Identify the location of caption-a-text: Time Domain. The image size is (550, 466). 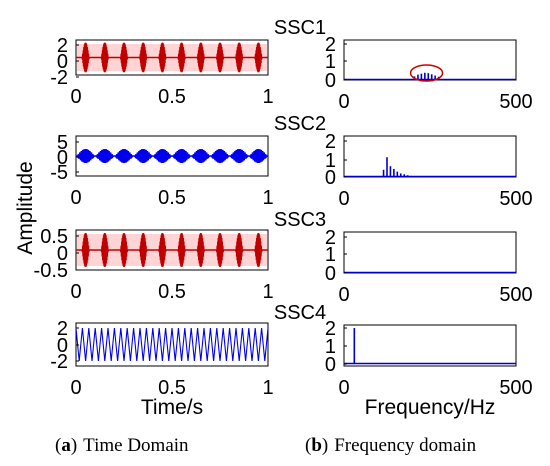
(136, 445).